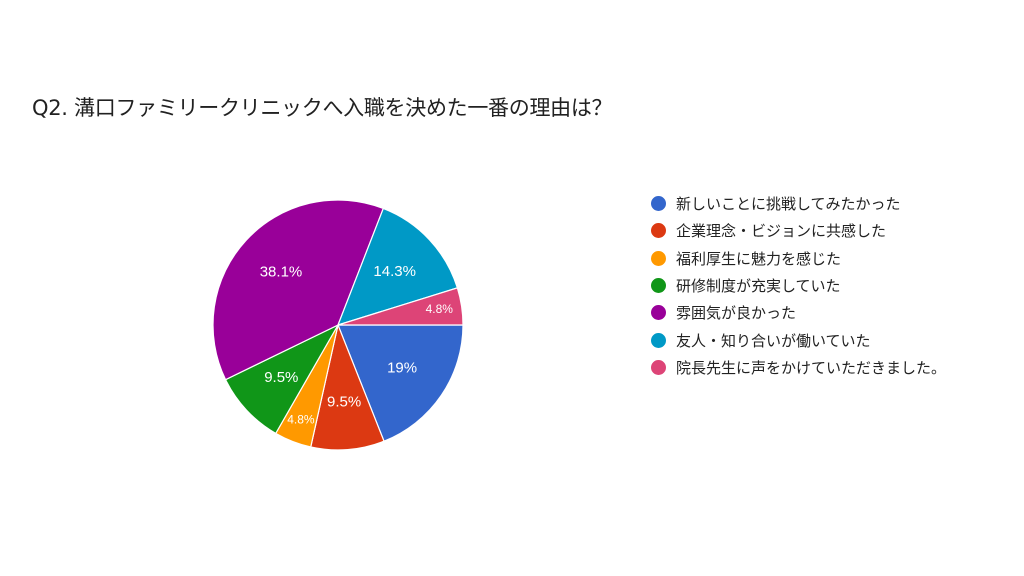 This screenshot has height=576, width=1024. I want to click on legend-item: 友人・知り合いが働いていた, so click(798, 339).